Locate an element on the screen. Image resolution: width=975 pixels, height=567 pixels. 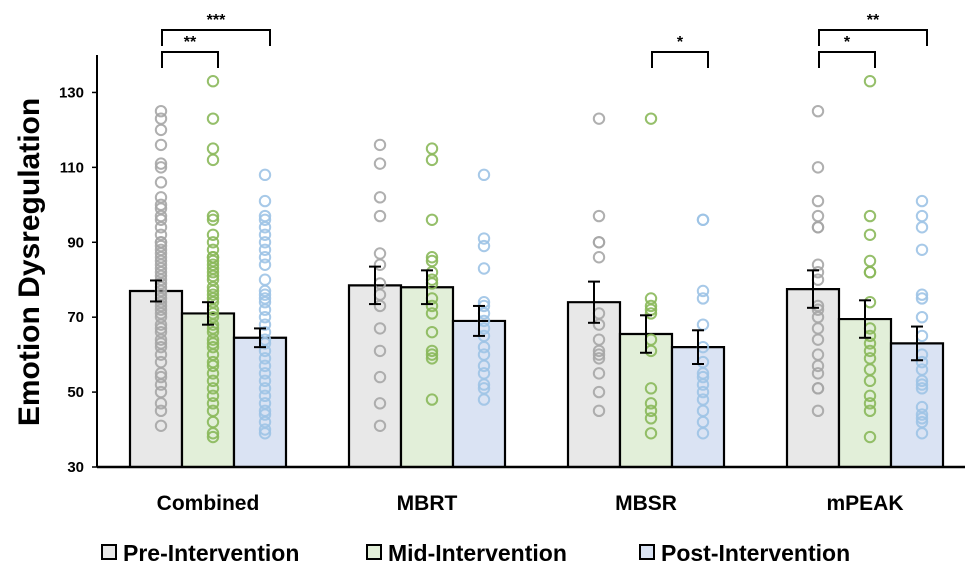
x-tick-label: mPEAK is located at coordinates (864, 503).